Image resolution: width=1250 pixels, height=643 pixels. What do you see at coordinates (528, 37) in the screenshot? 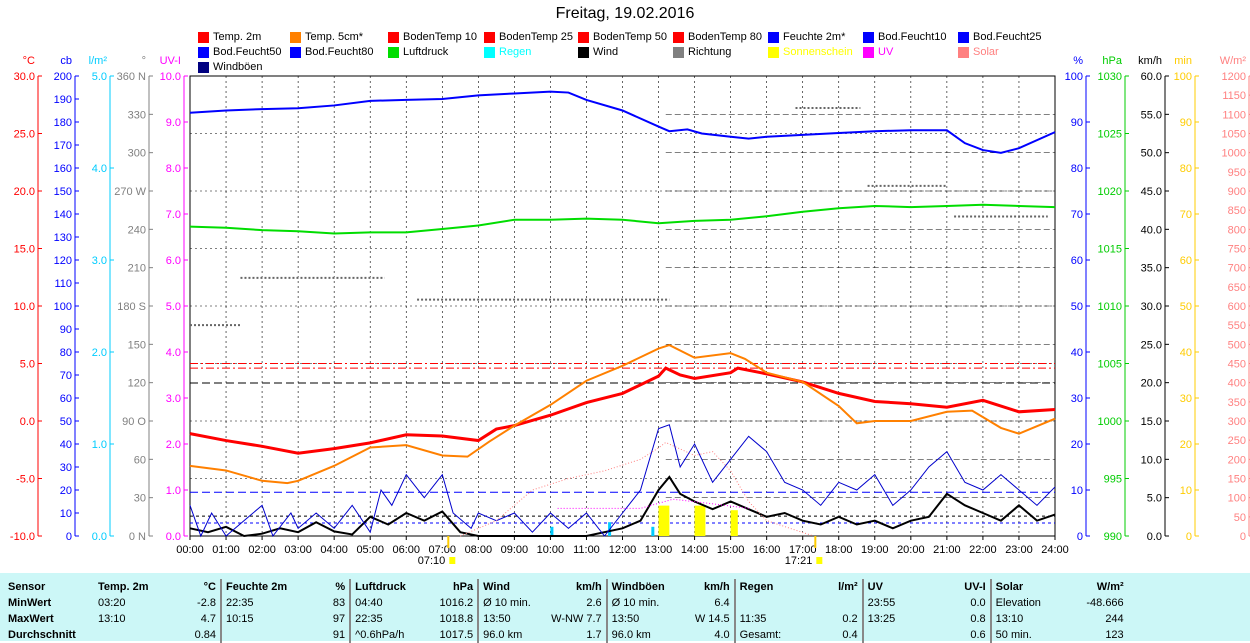
I see `legend-item: BodenTemp 25` at bounding box center [528, 37].